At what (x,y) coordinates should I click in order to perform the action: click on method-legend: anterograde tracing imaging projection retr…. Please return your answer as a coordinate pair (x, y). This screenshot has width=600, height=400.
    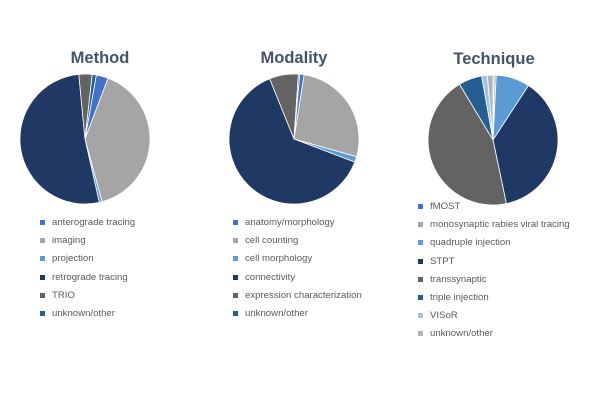
    Looking at the image, I should click on (87, 270).